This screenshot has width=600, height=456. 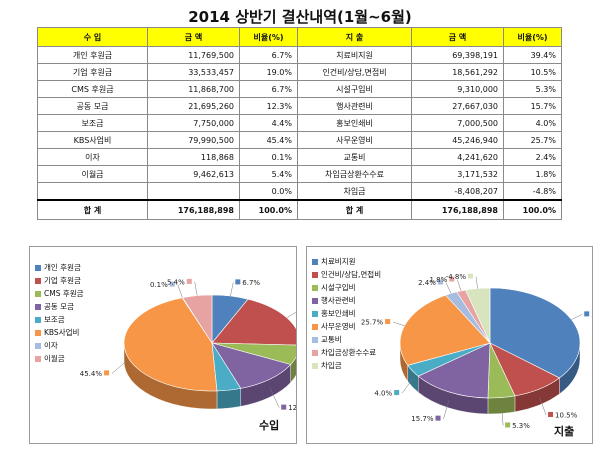 What do you see at coordinates (354, 72) in the screenshot?
I see `table-cell: 인건비/상담,면접비` at bounding box center [354, 72].